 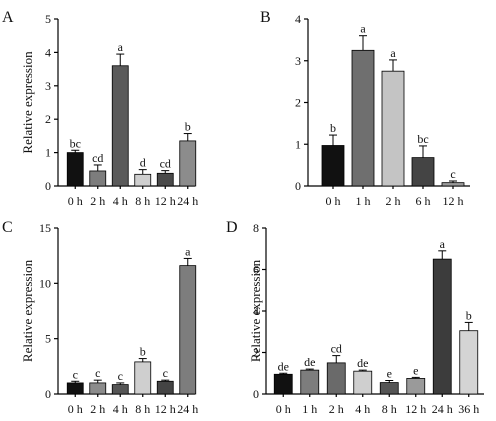 What do you see at coordinates (27, 310) in the screenshot?
I see `y-axis-title-c: Relative expression` at bounding box center [27, 310].